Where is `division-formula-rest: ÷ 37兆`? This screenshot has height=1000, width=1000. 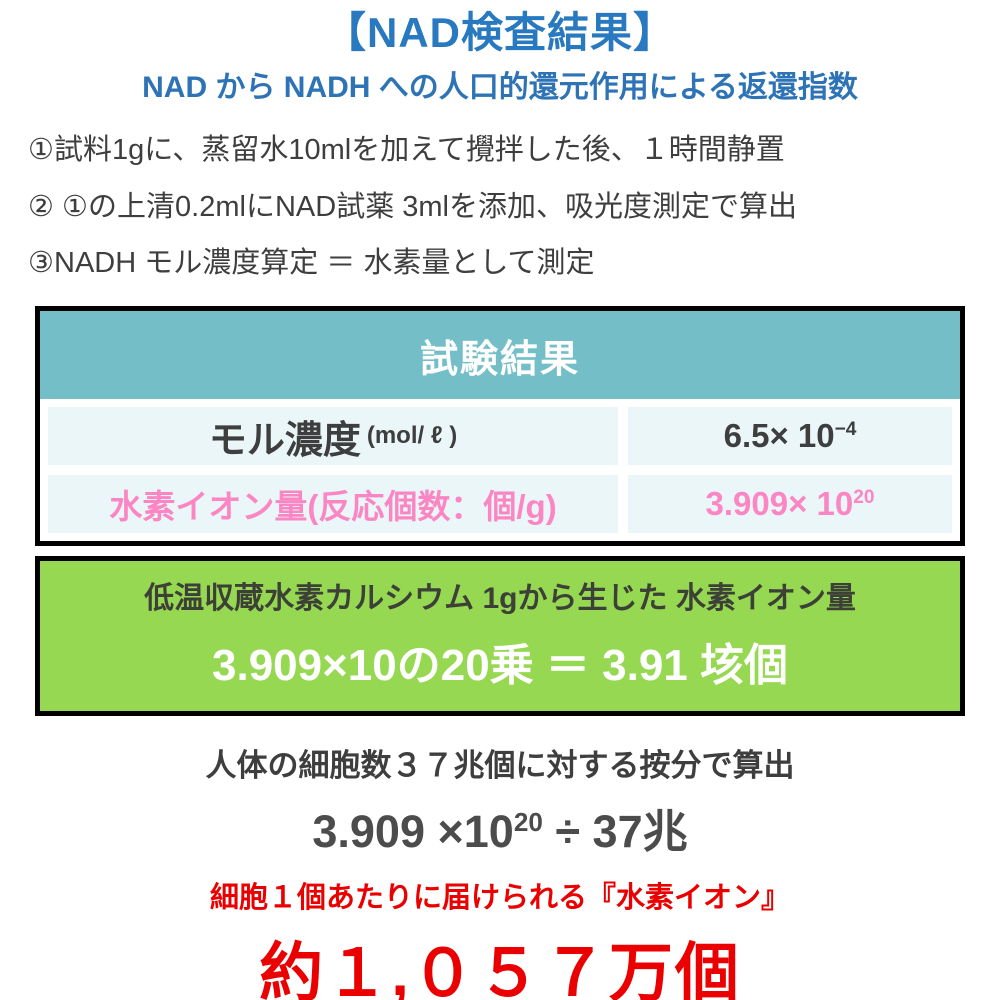
division-formula-rest: ÷ 37兆 is located at coordinates (615, 832).